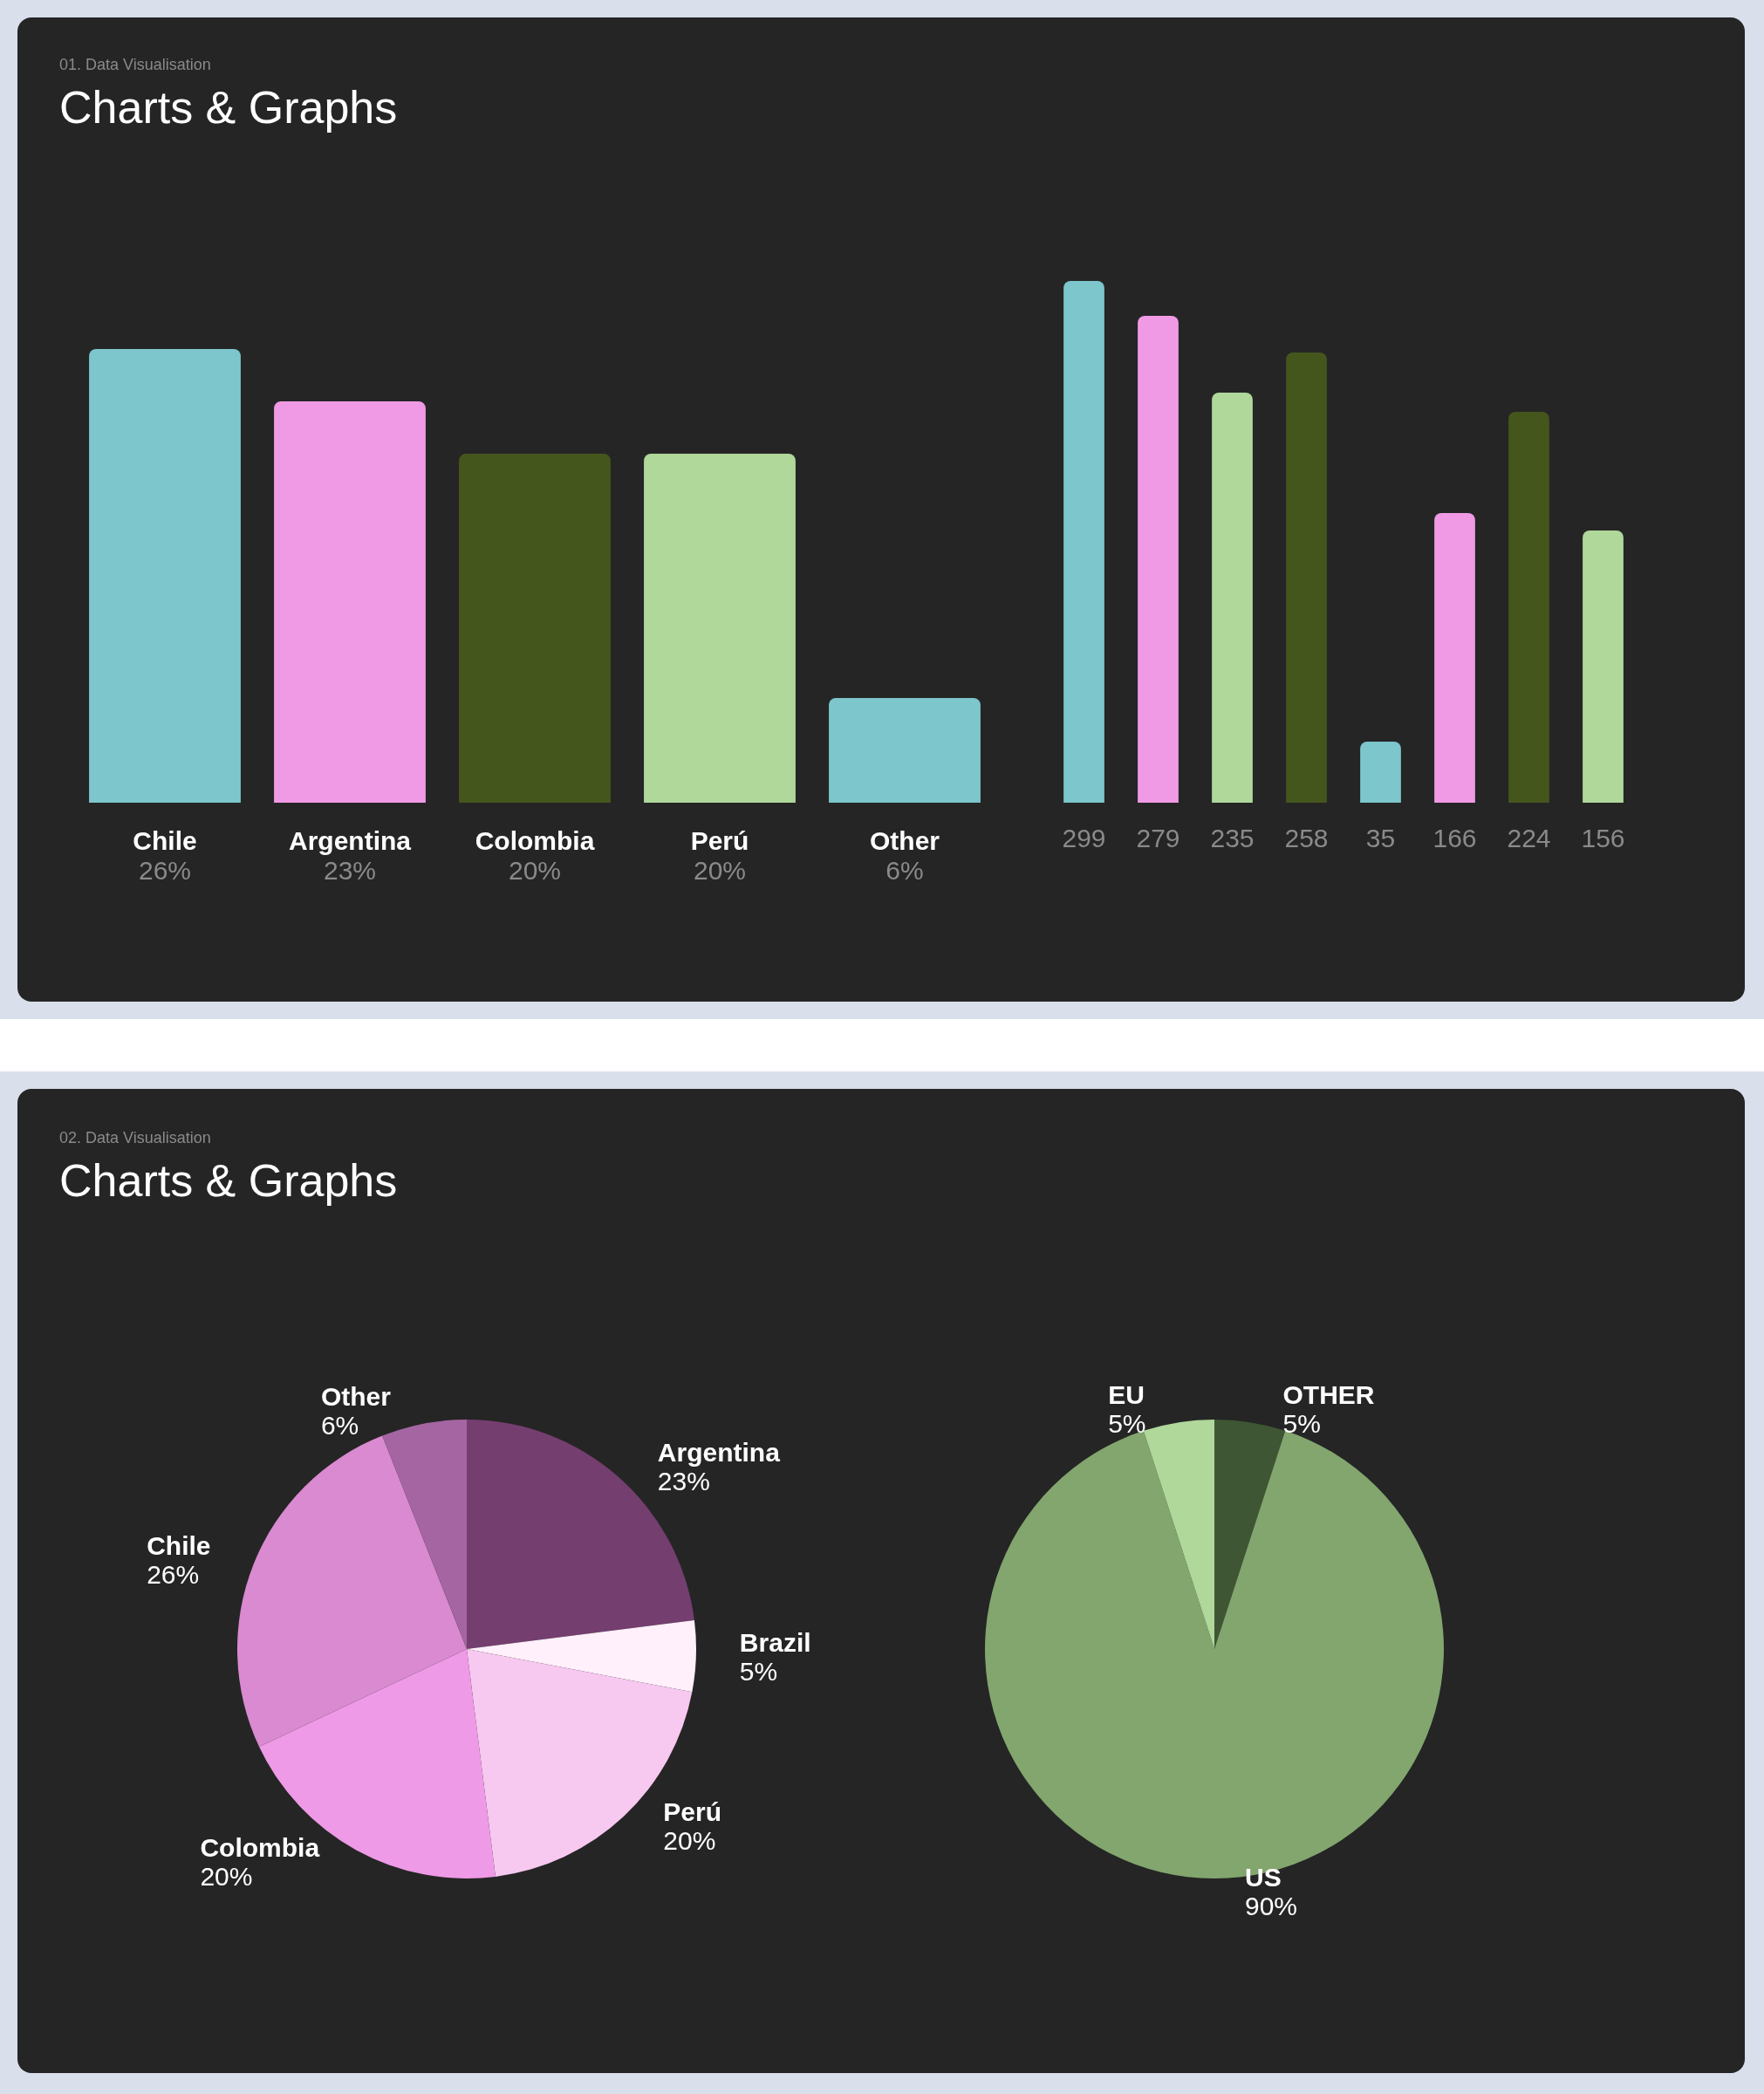 The height and width of the screenshot is (2094, 1764). Describe the element at coordinates (135, 64) in the screenshot. I see `chart-subtitle: 01. Data Visualisation` at that location.